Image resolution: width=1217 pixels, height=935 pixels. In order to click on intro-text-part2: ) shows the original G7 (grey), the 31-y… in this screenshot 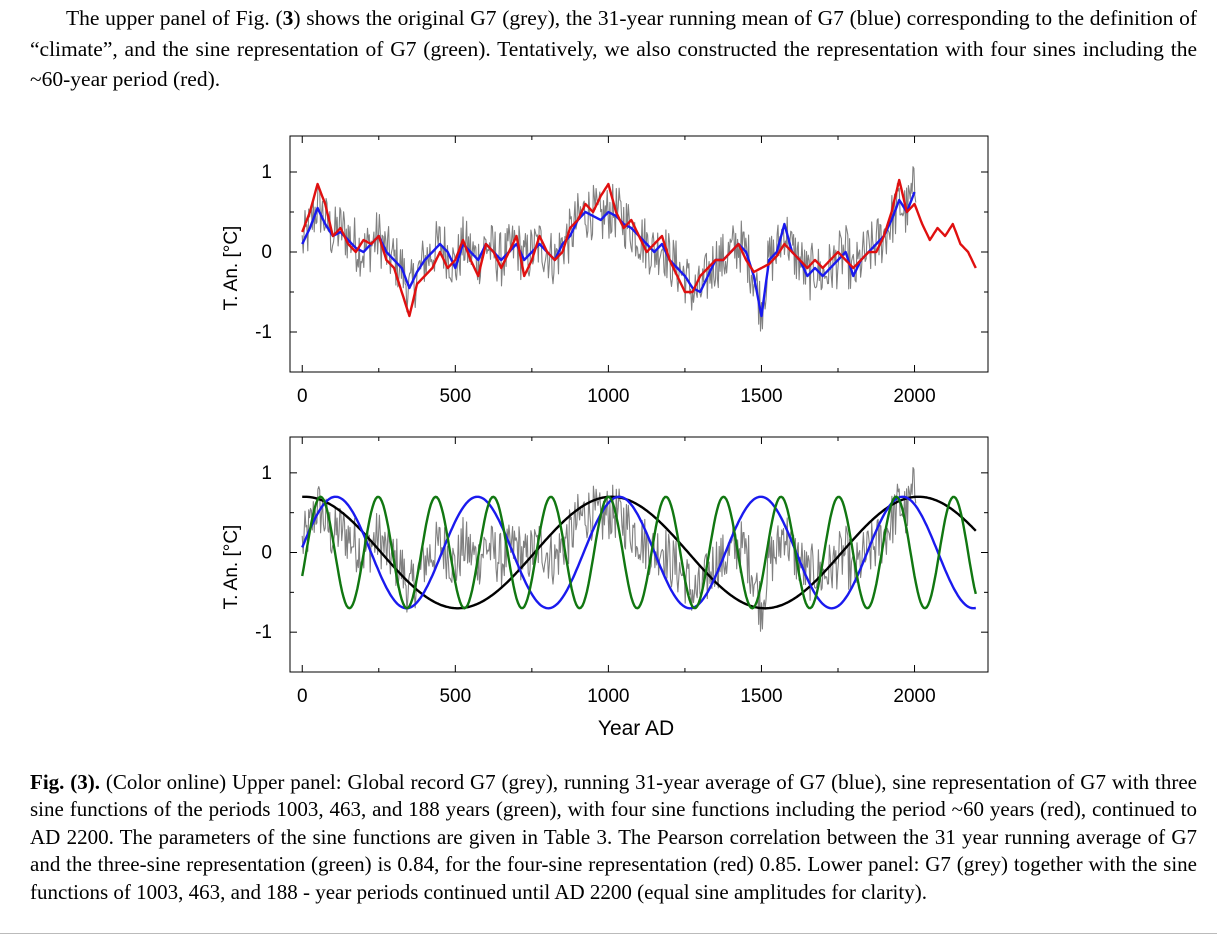, I will do `click(614, 48)`.